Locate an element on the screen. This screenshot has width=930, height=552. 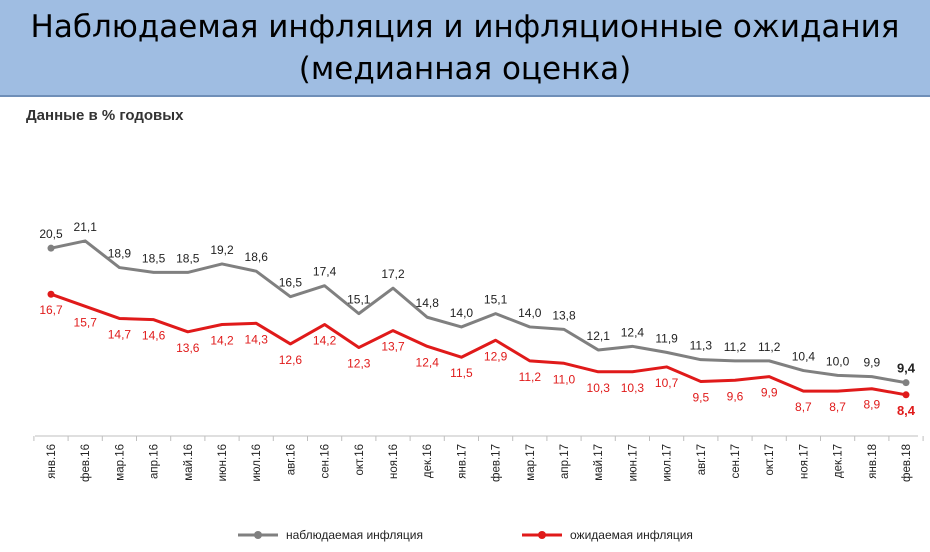
observed-data-label: 9,9 is located at coordinates (871, 363).